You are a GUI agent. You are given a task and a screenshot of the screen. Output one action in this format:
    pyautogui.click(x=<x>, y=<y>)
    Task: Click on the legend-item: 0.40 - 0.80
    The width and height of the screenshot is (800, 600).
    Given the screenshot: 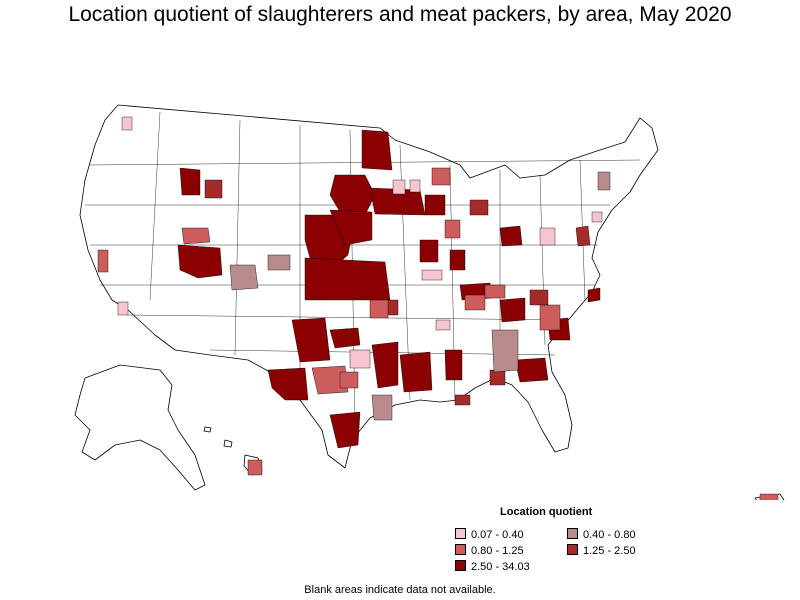 What is the action you would take?
    pyautogui.click(x=601, y=535)
    